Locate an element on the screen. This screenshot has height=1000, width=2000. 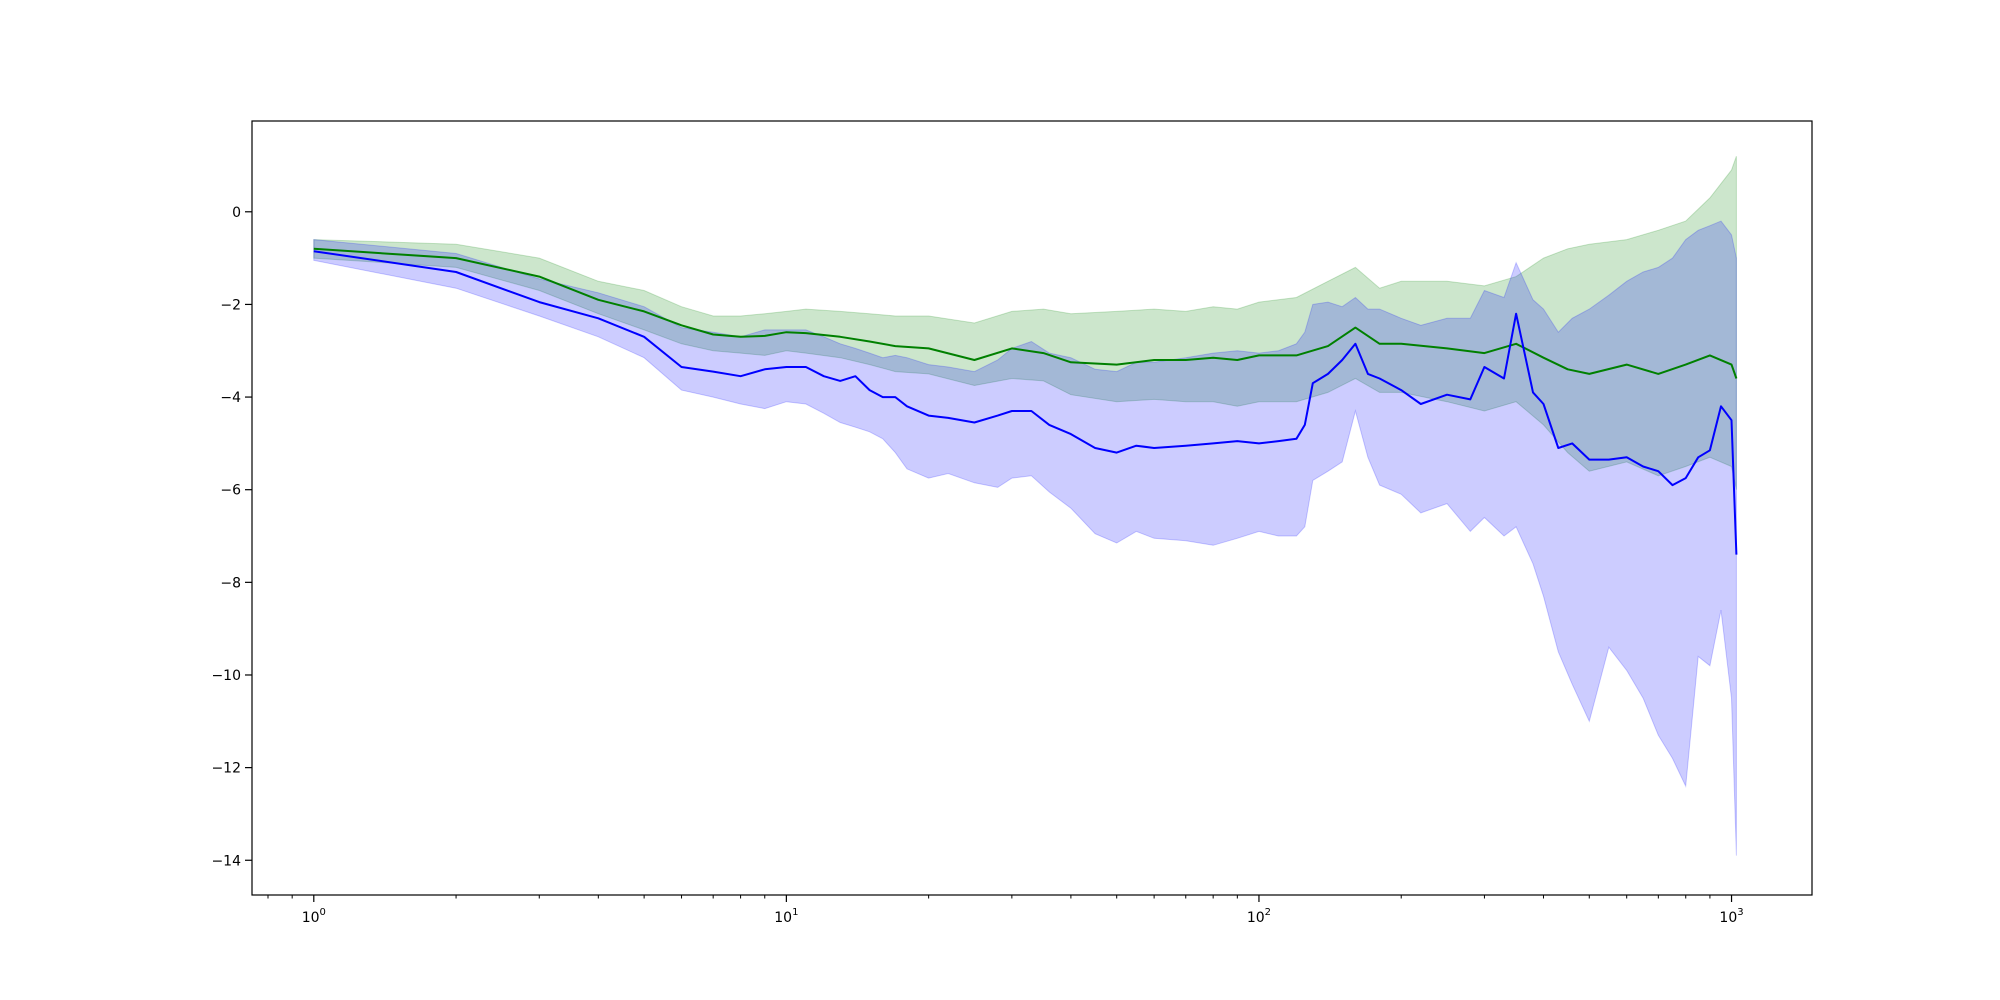
x-axis: 10⁰ 10¹ 10² 10³ is located at coordinates (1005, 910).